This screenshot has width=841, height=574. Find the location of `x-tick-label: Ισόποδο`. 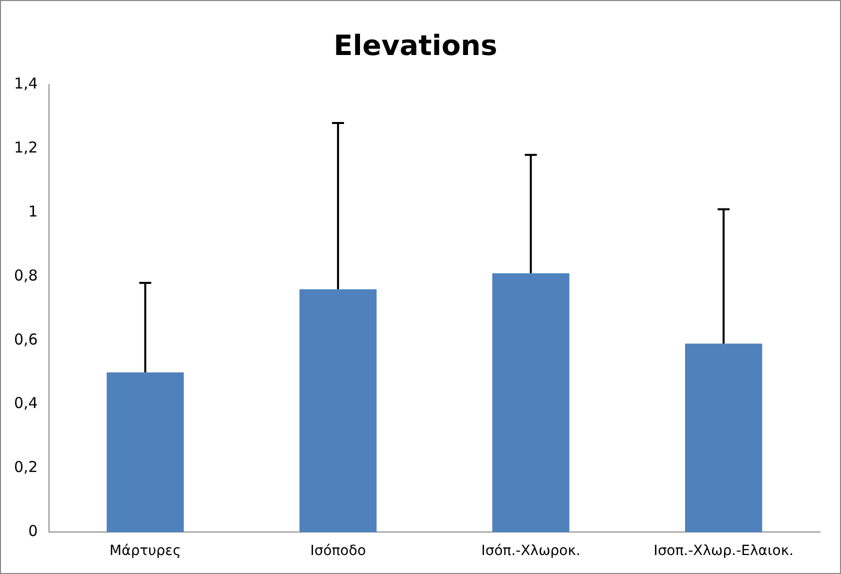

x-tick-label: Ισόποδο is located at coordinates (338, 551).